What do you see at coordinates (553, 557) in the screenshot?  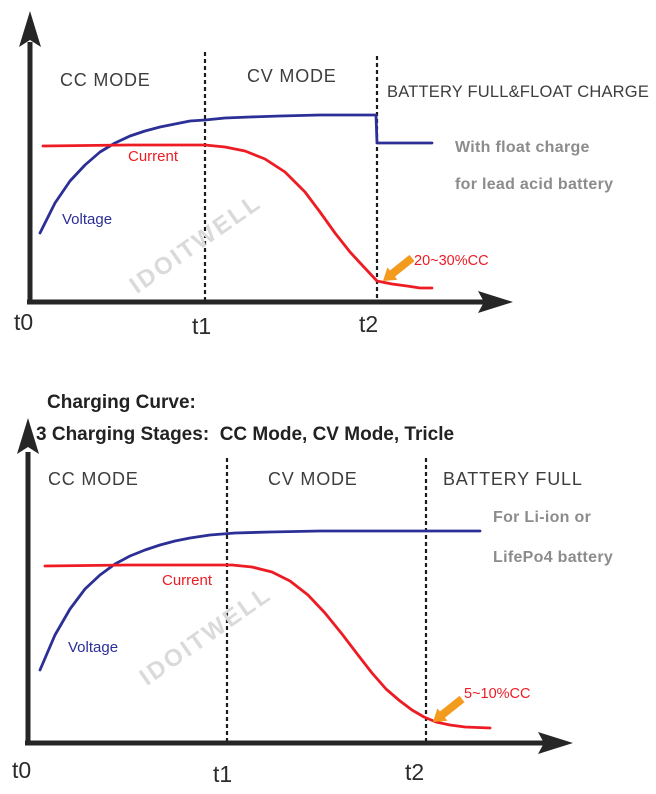 I see `note-line-2: LifePo4 battery` at bounding box center [553, 557].